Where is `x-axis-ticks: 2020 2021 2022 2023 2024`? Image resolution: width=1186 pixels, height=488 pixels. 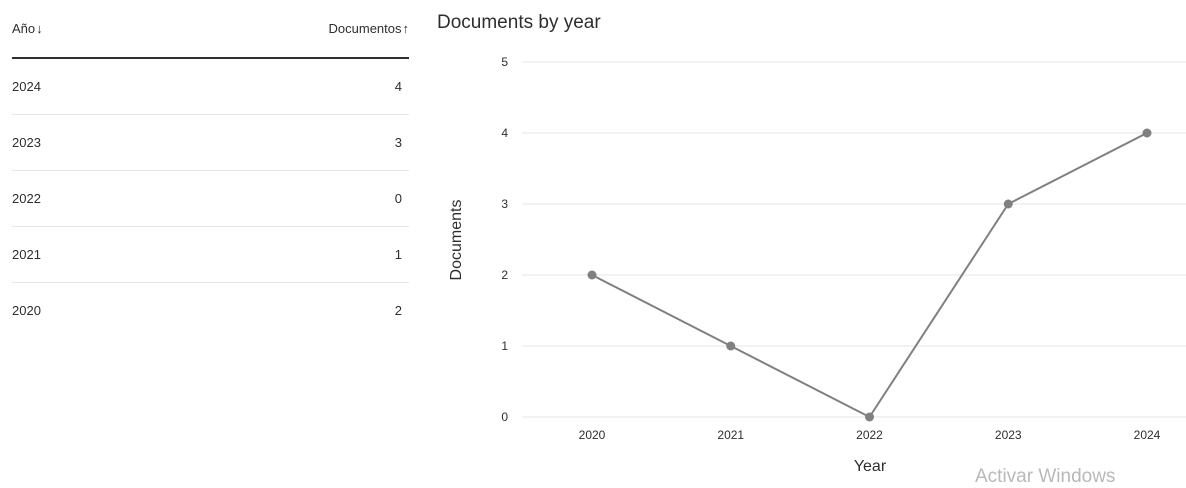 x-axis-ticks: 2020 2021 2022 2023 2024 is located at coordinates (870, 435).